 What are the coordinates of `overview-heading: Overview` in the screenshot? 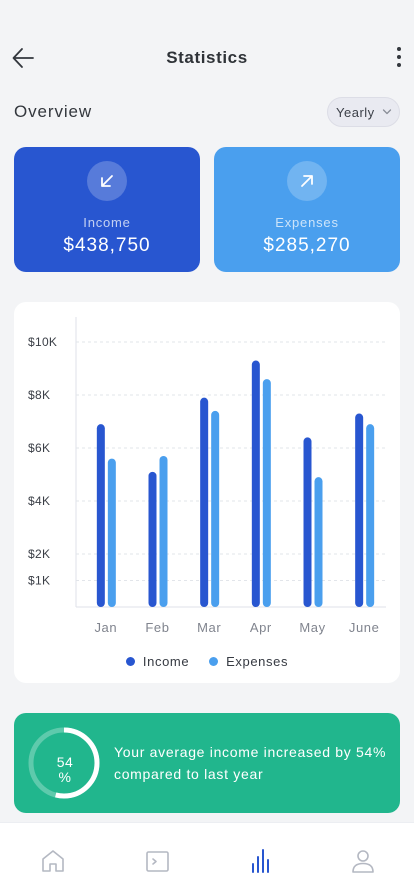 It's located at (53, 111).